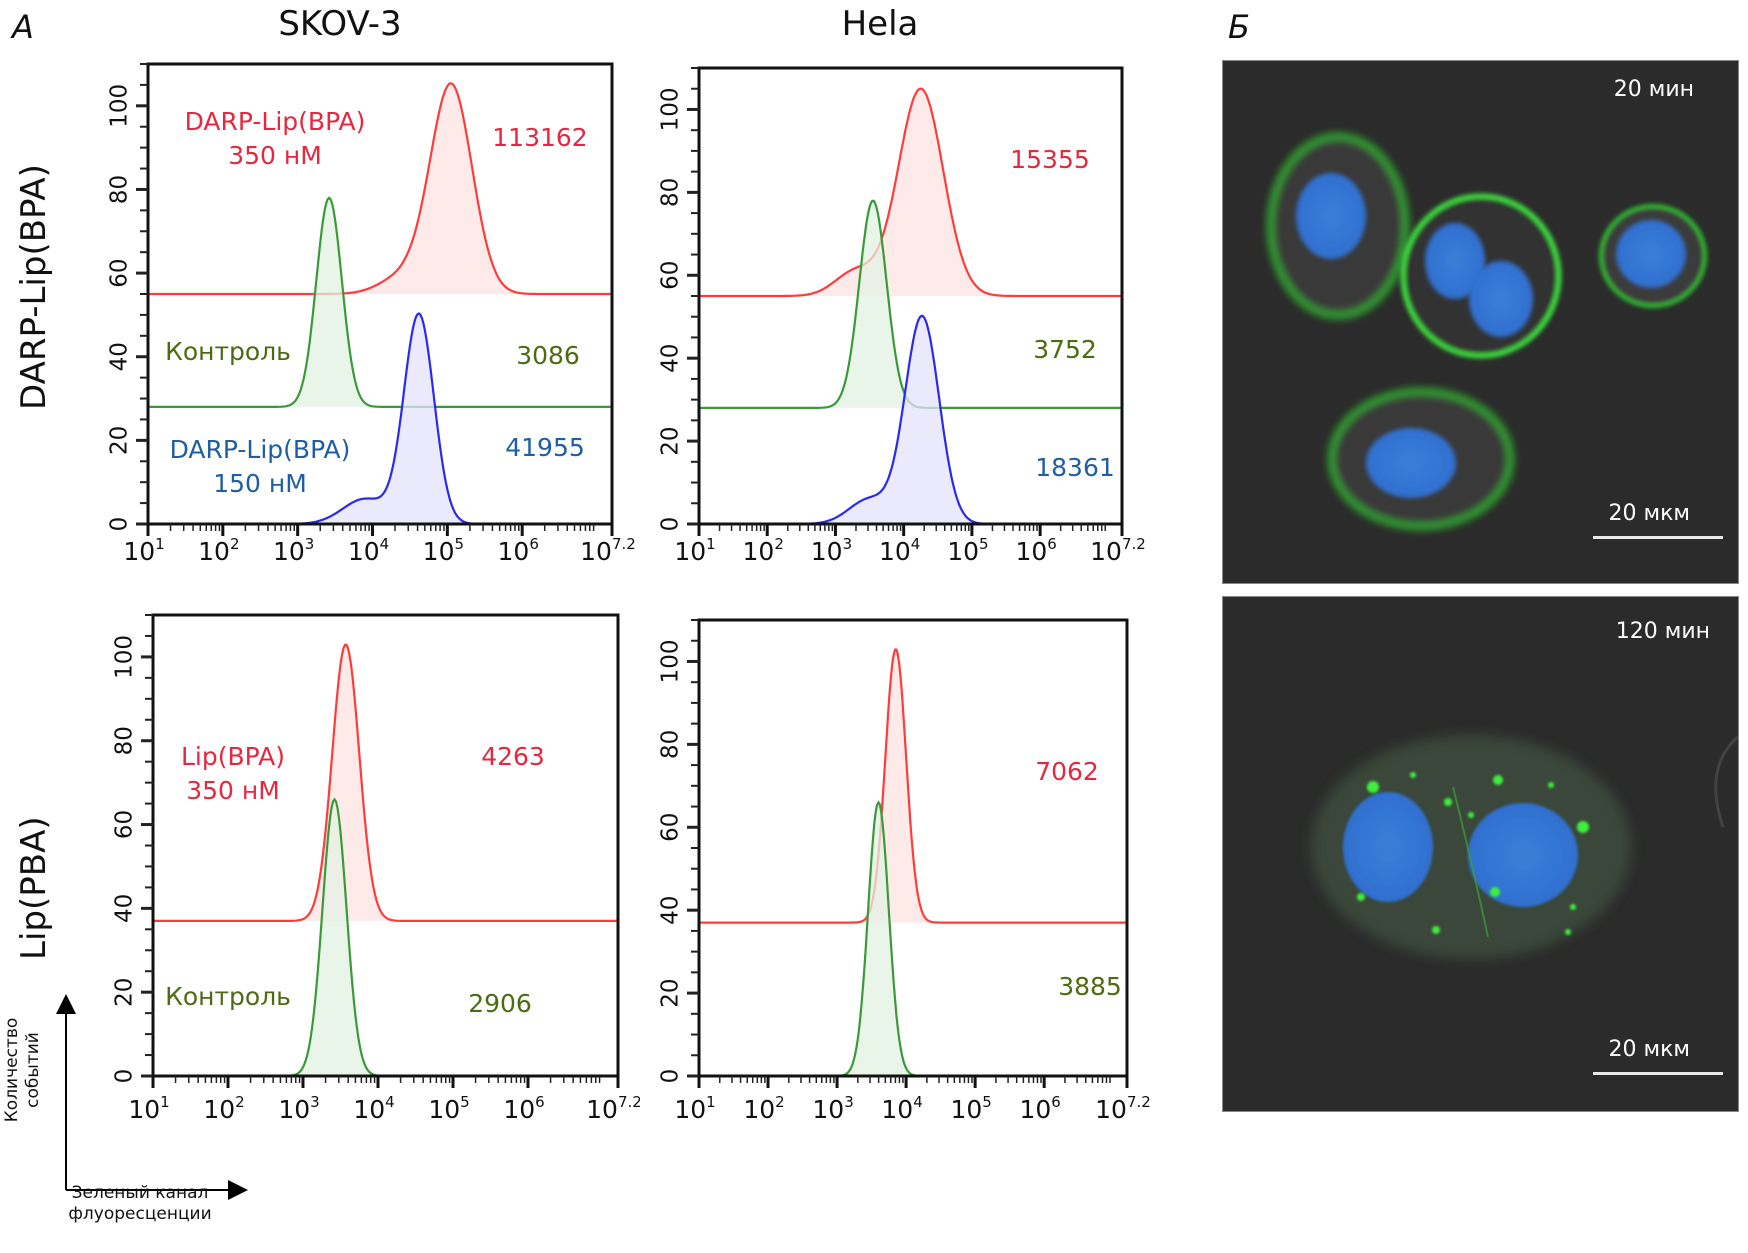  What do you see at coordinates (152, 1097) in the screenshot?
I see `axis-legend-arrows` at bounding box center [152, 1097].